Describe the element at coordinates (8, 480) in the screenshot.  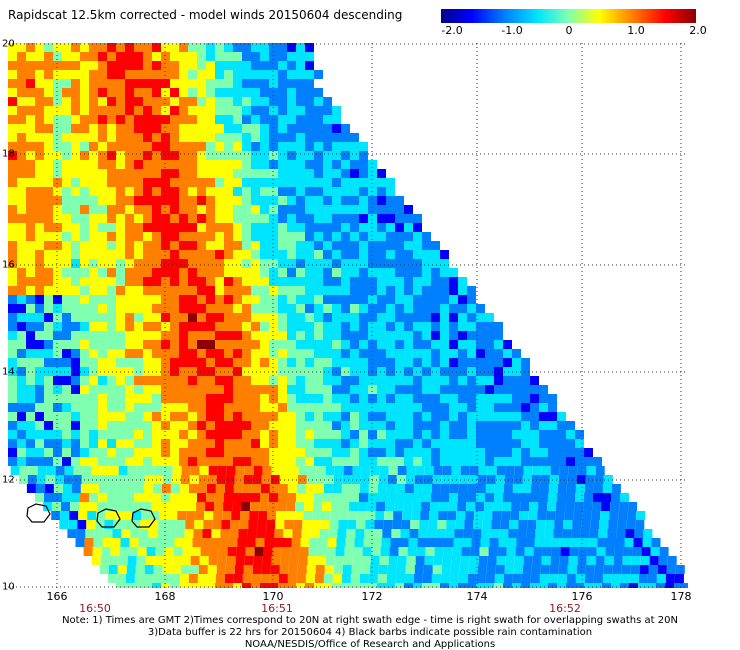
I see `y-tick: 12` at that location.